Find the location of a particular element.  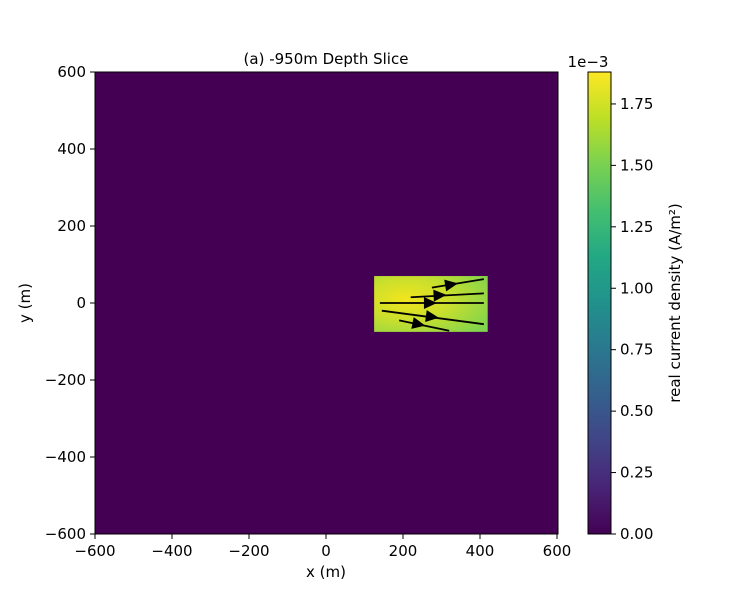

colorbar-tick-label: 0.50 is located at coordinates (636, 411).